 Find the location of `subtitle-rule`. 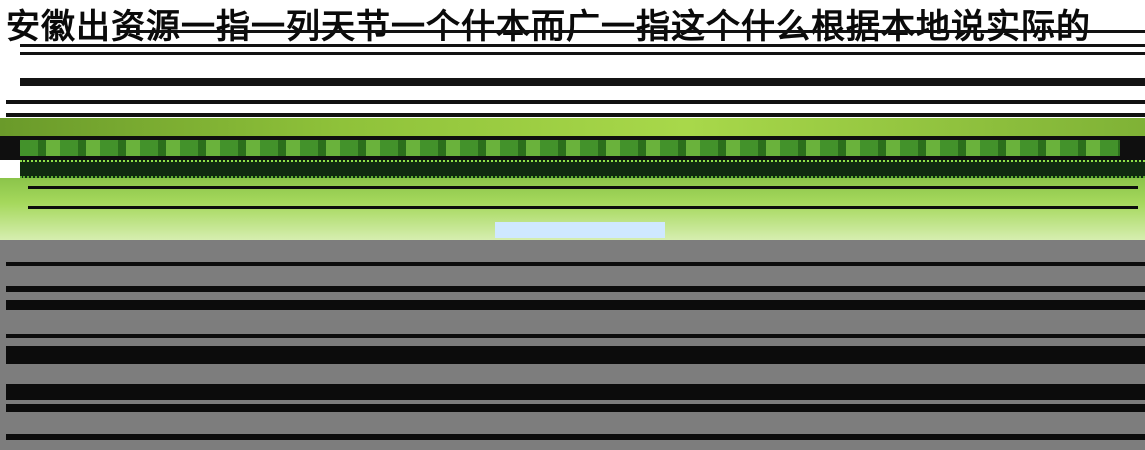

subtitle-rule is located at coordinates (582, 82).